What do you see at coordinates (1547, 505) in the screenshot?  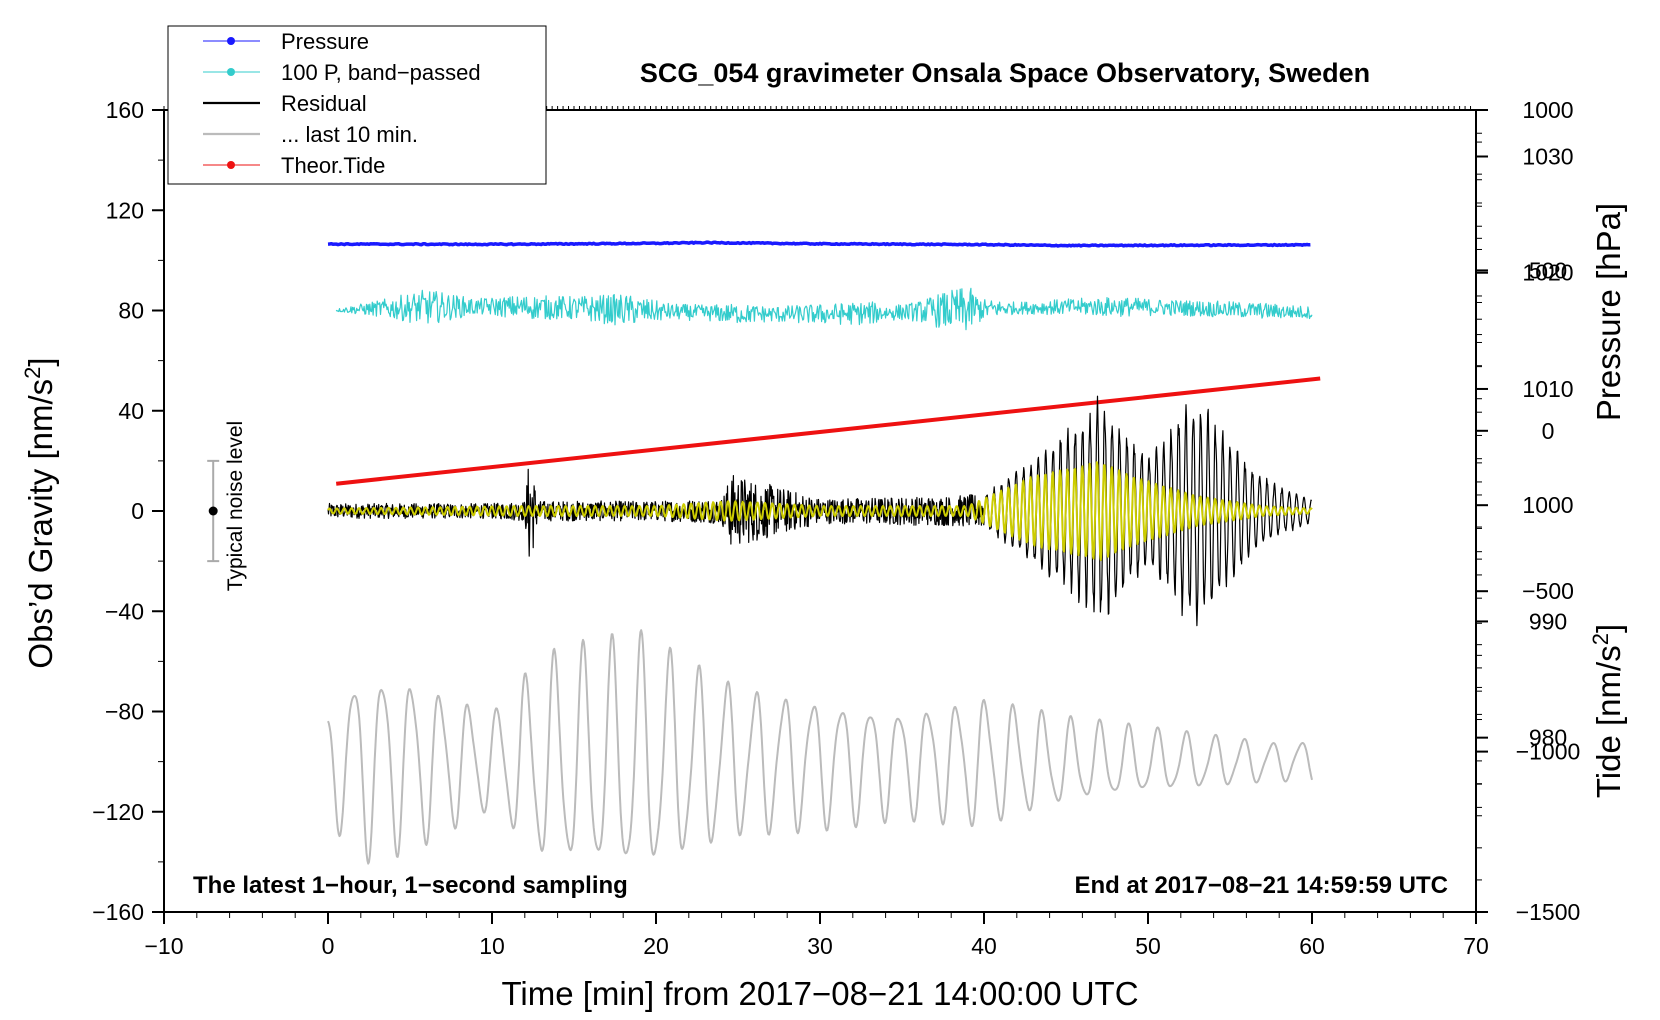 I see `y-pressure-tick-label: 1000` at bounding box center [1547, 505].